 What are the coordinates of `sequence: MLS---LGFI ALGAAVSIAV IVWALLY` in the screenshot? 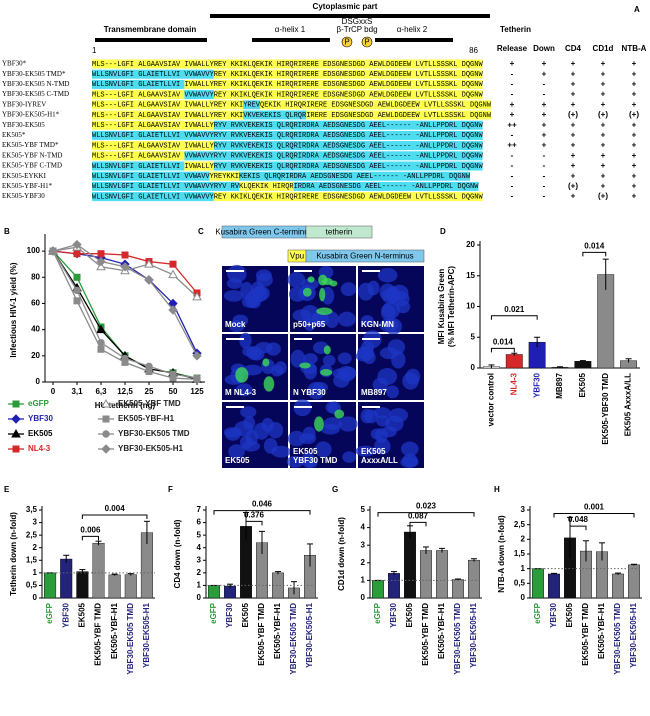 It's located at (153, 126).